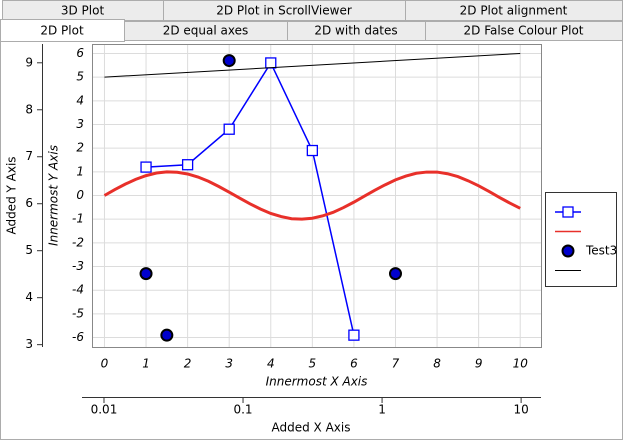  What do you see at coordinates (12, 195) in the screenshot?
I see `added-y-axis-title: Added Y Axis` at bounding box center [12, 195].